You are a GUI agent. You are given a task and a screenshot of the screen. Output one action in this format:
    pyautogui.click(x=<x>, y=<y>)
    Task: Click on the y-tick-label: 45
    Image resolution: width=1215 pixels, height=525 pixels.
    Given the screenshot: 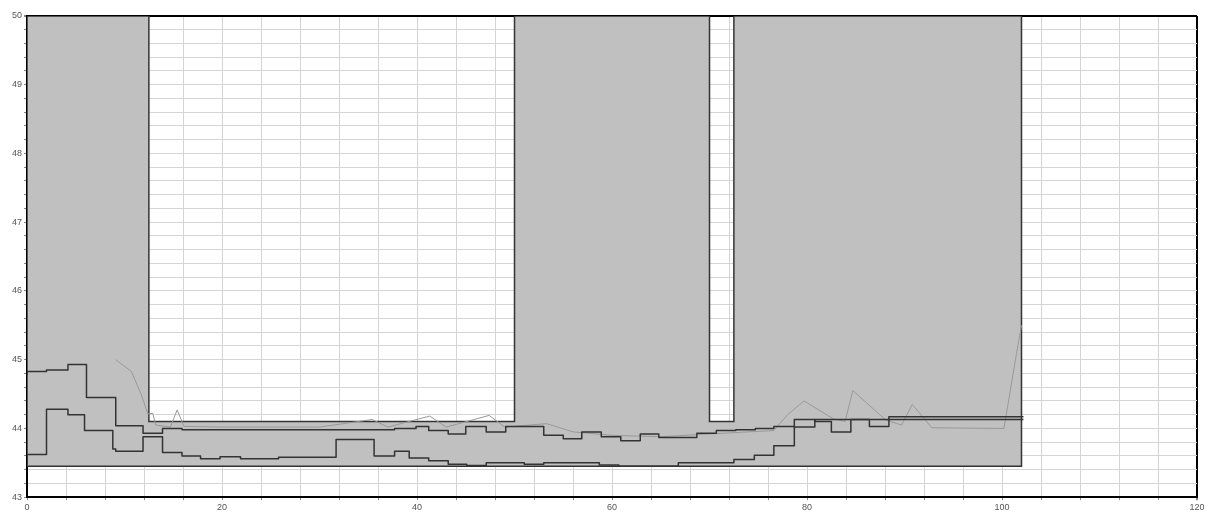 What is the action you would take?
    pyautogui.click(x=17, y=359)
    